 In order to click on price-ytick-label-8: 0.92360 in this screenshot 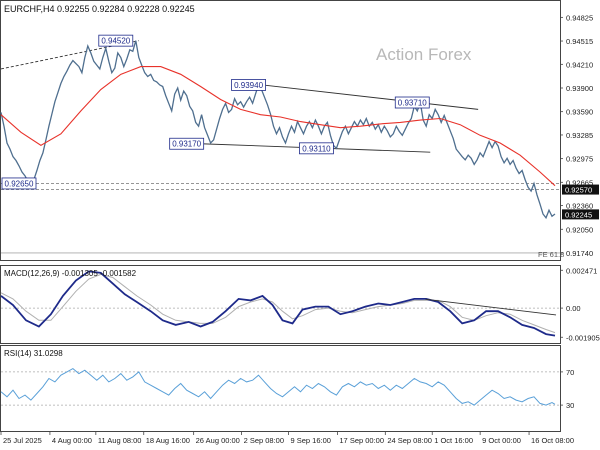, I will do `click(579, 206)`.